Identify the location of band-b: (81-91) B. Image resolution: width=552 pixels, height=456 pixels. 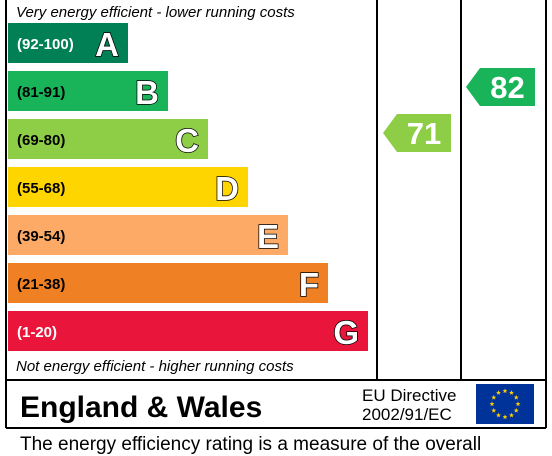
(88, 91).